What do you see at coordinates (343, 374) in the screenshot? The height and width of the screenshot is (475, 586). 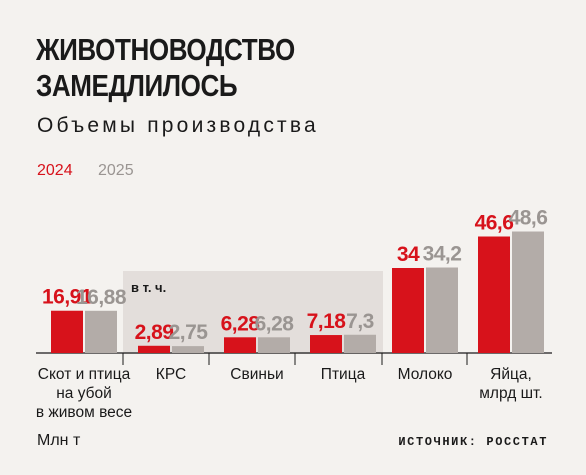 I see `category-label-3: Птица` at bounding box center [343, 374].